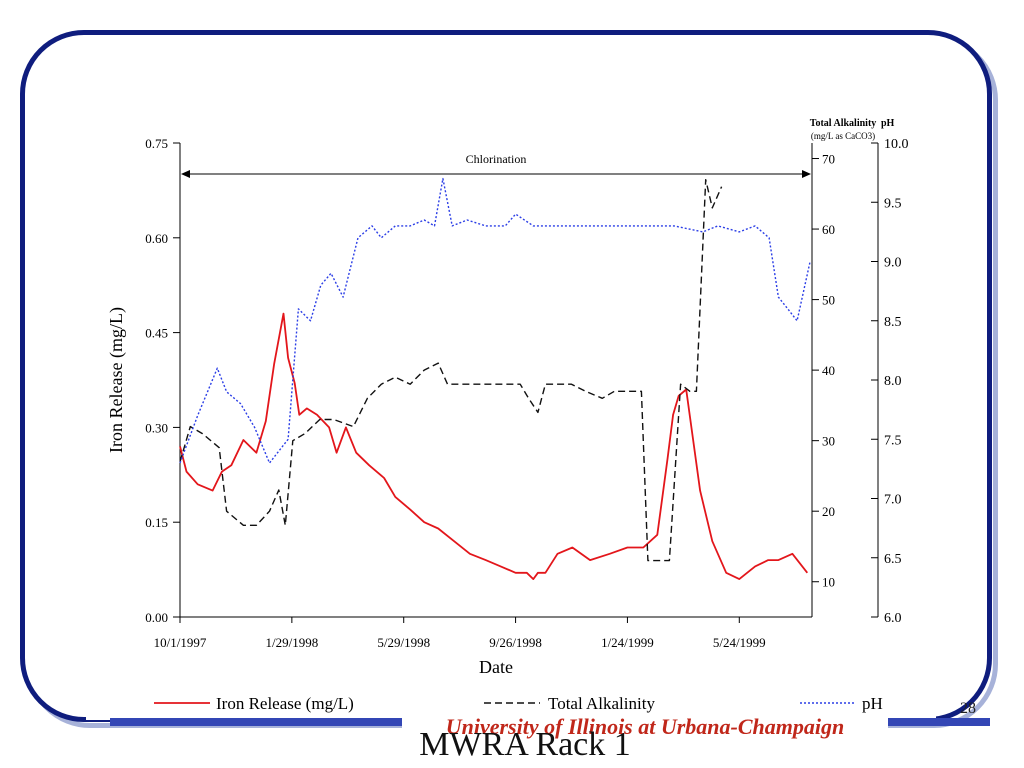 The image size is (1024, 768). I want to click on slide-title: MWRA Rack 1, so click(525, 744).